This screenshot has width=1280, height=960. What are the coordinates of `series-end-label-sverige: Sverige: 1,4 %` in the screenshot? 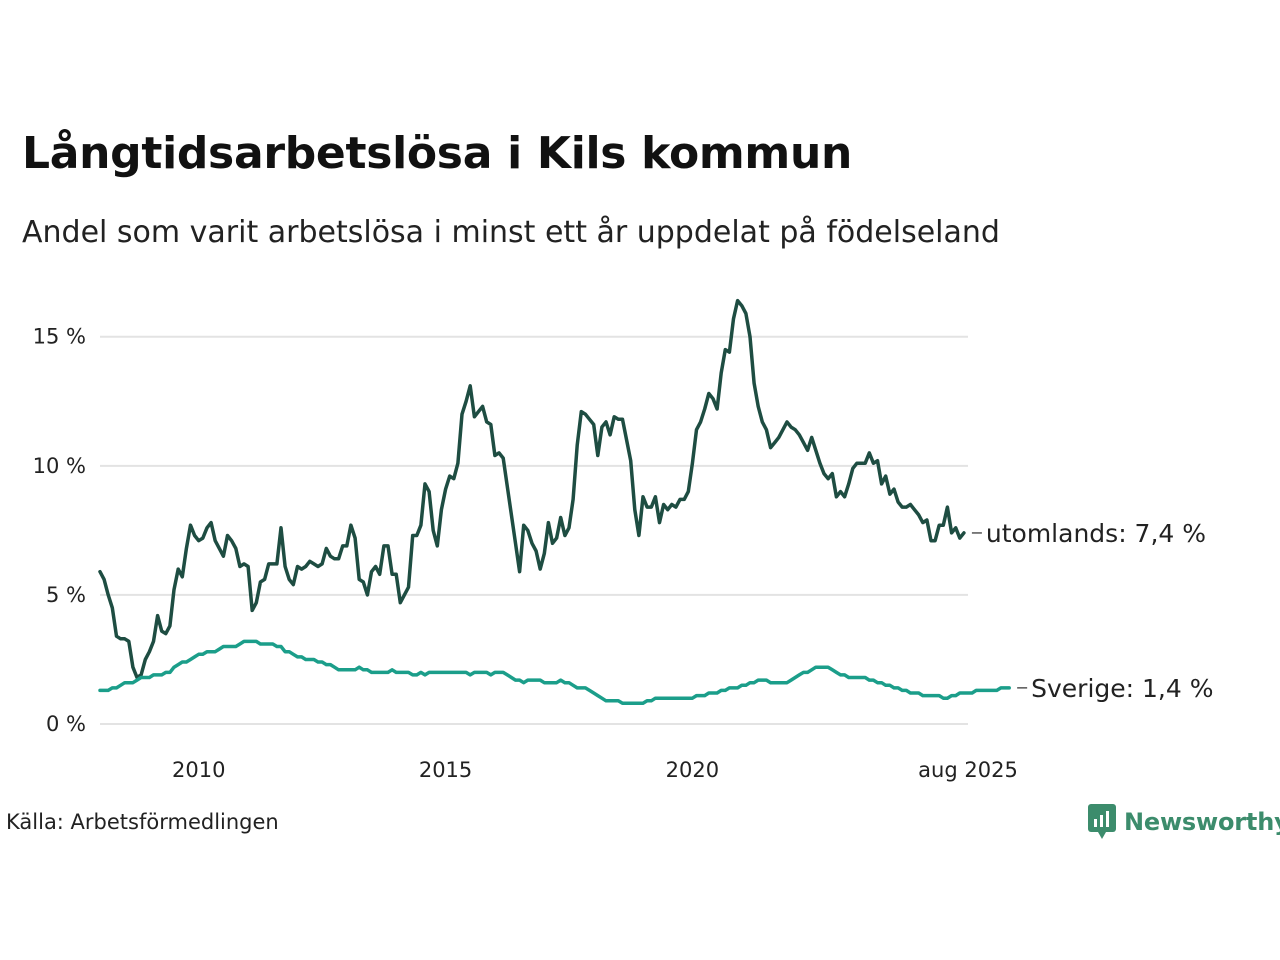 It's located at (1122, 688).